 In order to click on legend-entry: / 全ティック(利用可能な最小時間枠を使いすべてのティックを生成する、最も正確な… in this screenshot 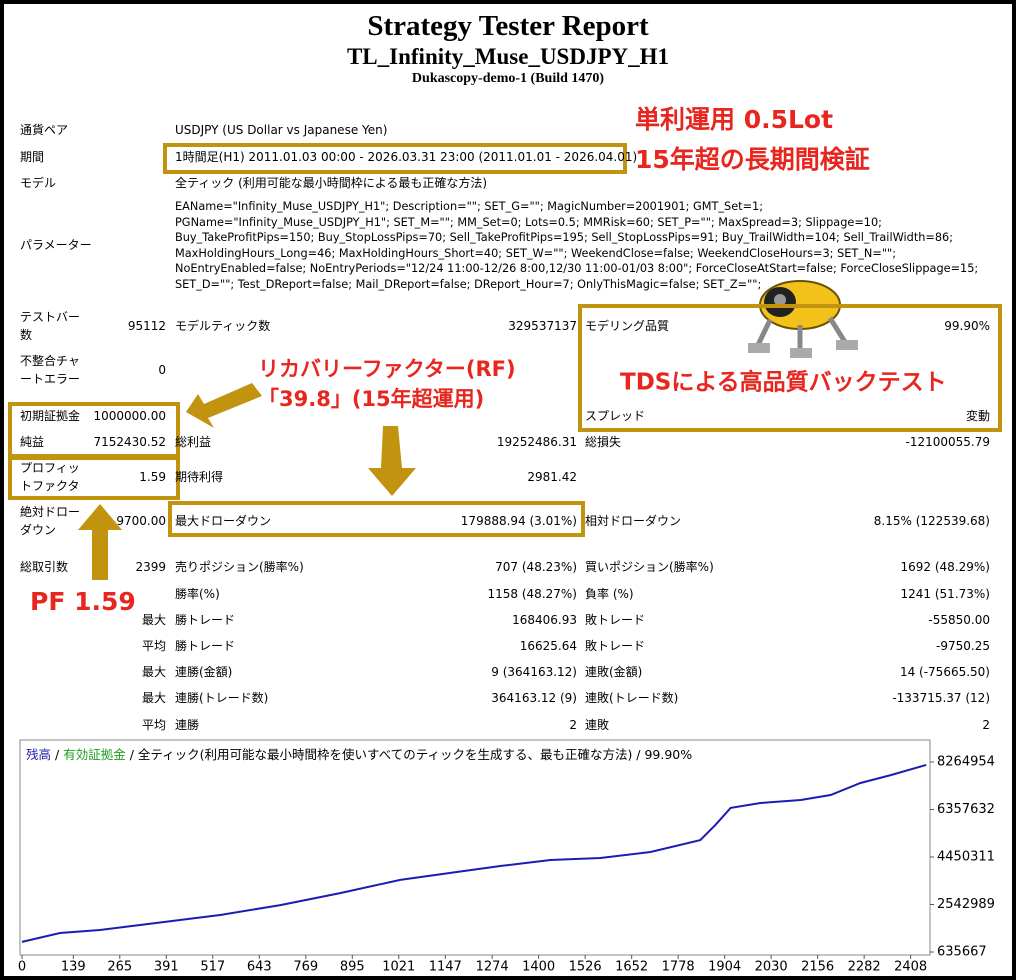, I will do `click(411, 754)`.